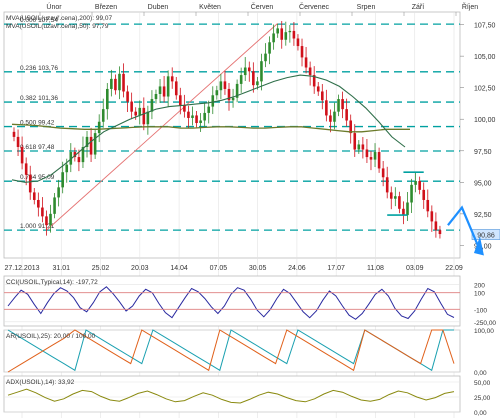 This screenshot has width=500, height=418. I want to click on panel-tick-label: -100, so click(480, 310).